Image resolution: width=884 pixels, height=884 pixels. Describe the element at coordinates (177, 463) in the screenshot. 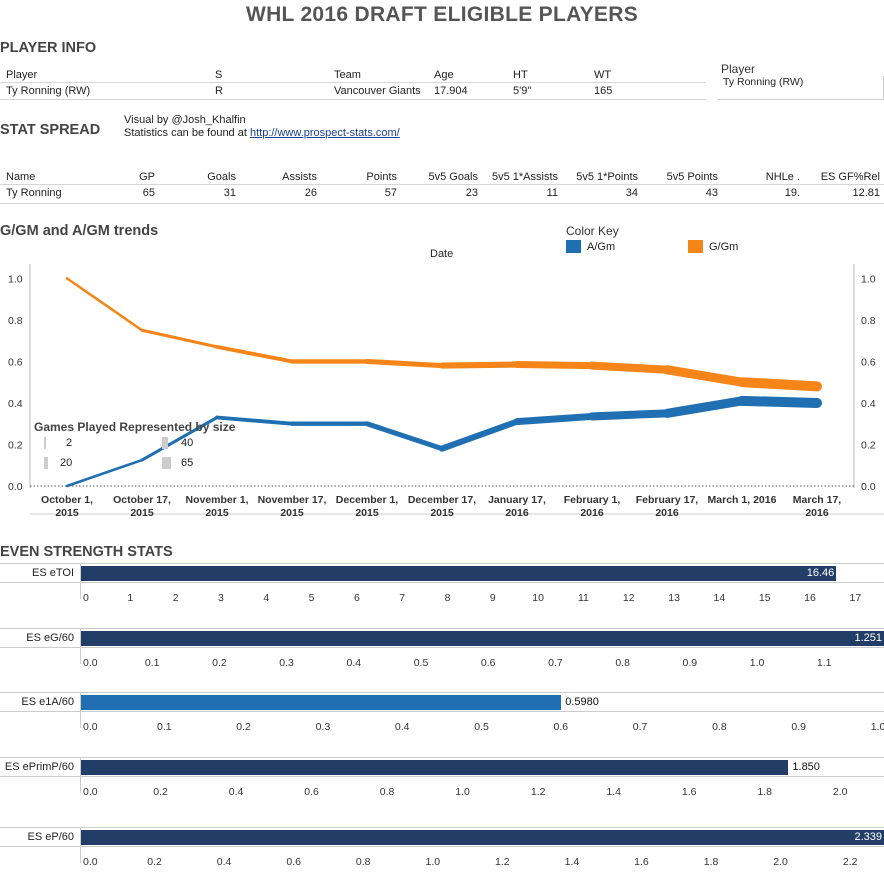

I see `size-legend-65: 65` at that location.